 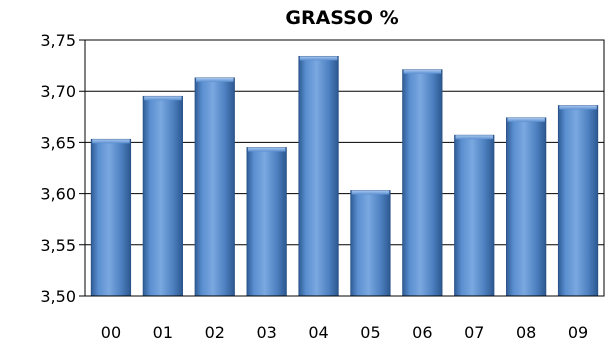 I want to click on y-tick-label: 3,65, so click(x=58, y=142).